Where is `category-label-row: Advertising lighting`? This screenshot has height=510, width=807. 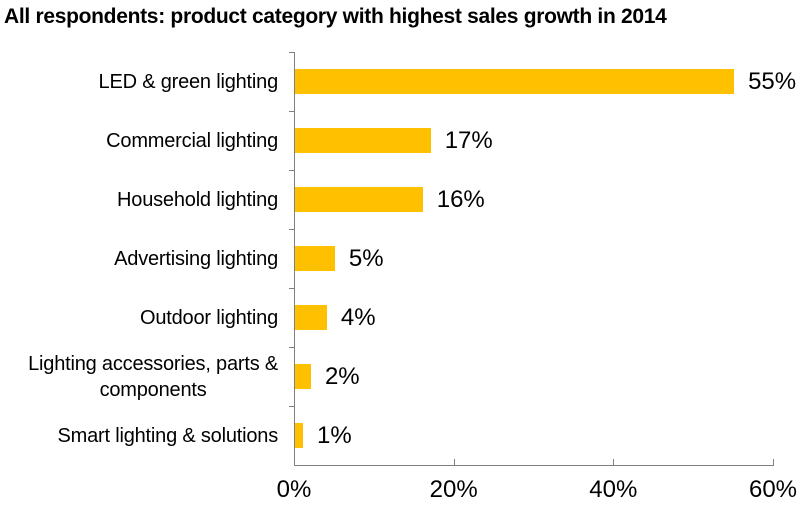 category-label-row: Advertising lighting is located at coordinates (139, 258).